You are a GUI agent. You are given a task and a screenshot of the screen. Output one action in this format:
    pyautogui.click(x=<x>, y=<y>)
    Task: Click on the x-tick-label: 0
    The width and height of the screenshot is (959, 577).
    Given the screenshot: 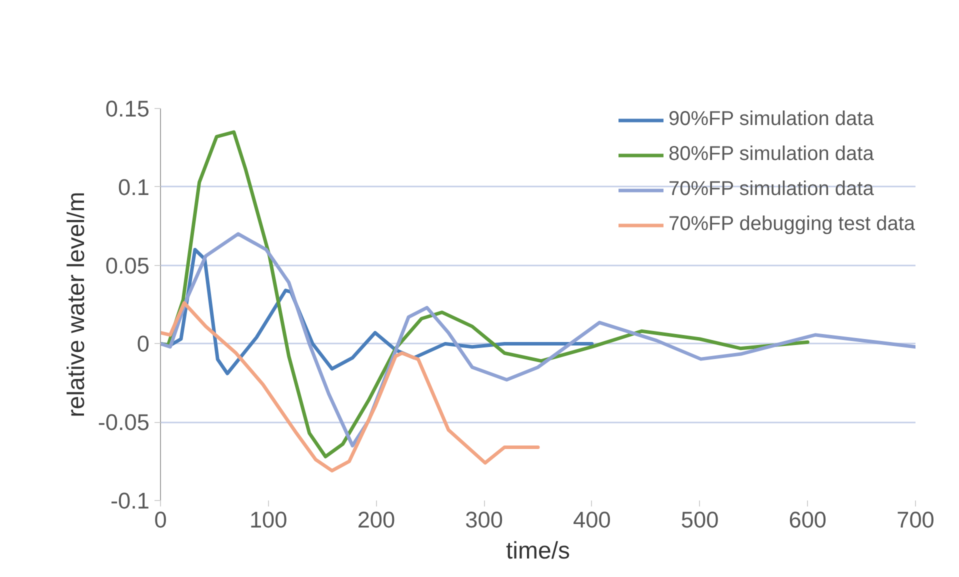 What is the action you would take?
    pyautogui.click(x=160, y=519)
    